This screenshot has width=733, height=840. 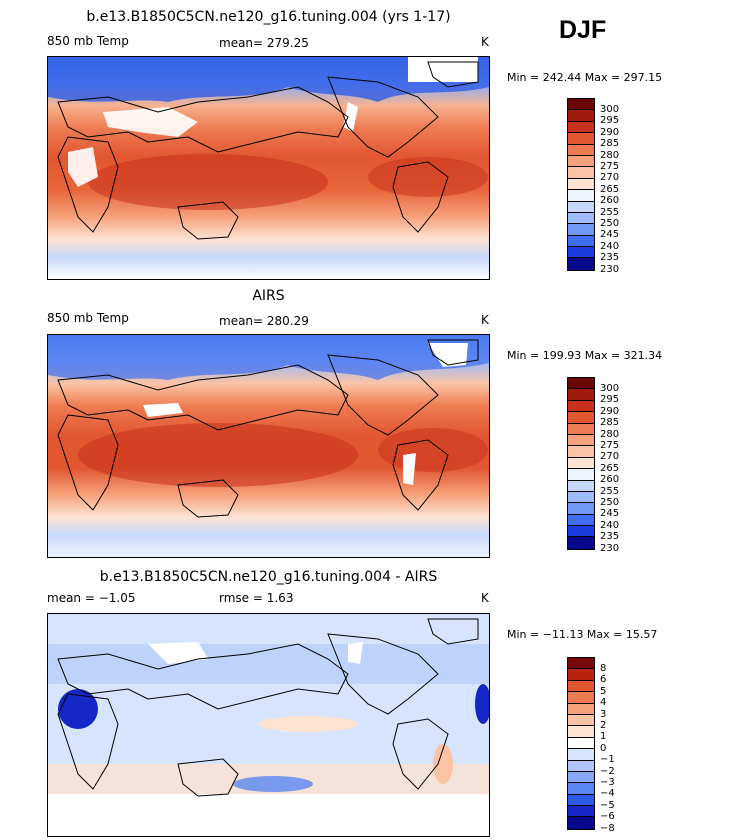 What do you see at coordinates (603, 737) in the screenshot?
I see `colorbar-label: 1` at bounding box center [603, 737].